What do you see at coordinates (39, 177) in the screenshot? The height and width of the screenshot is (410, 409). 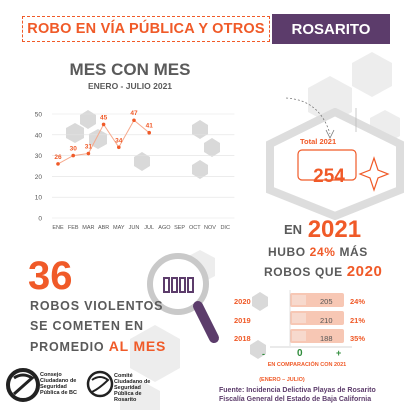 I see `y-tick-label: 20` at bounding box center [39, 177].